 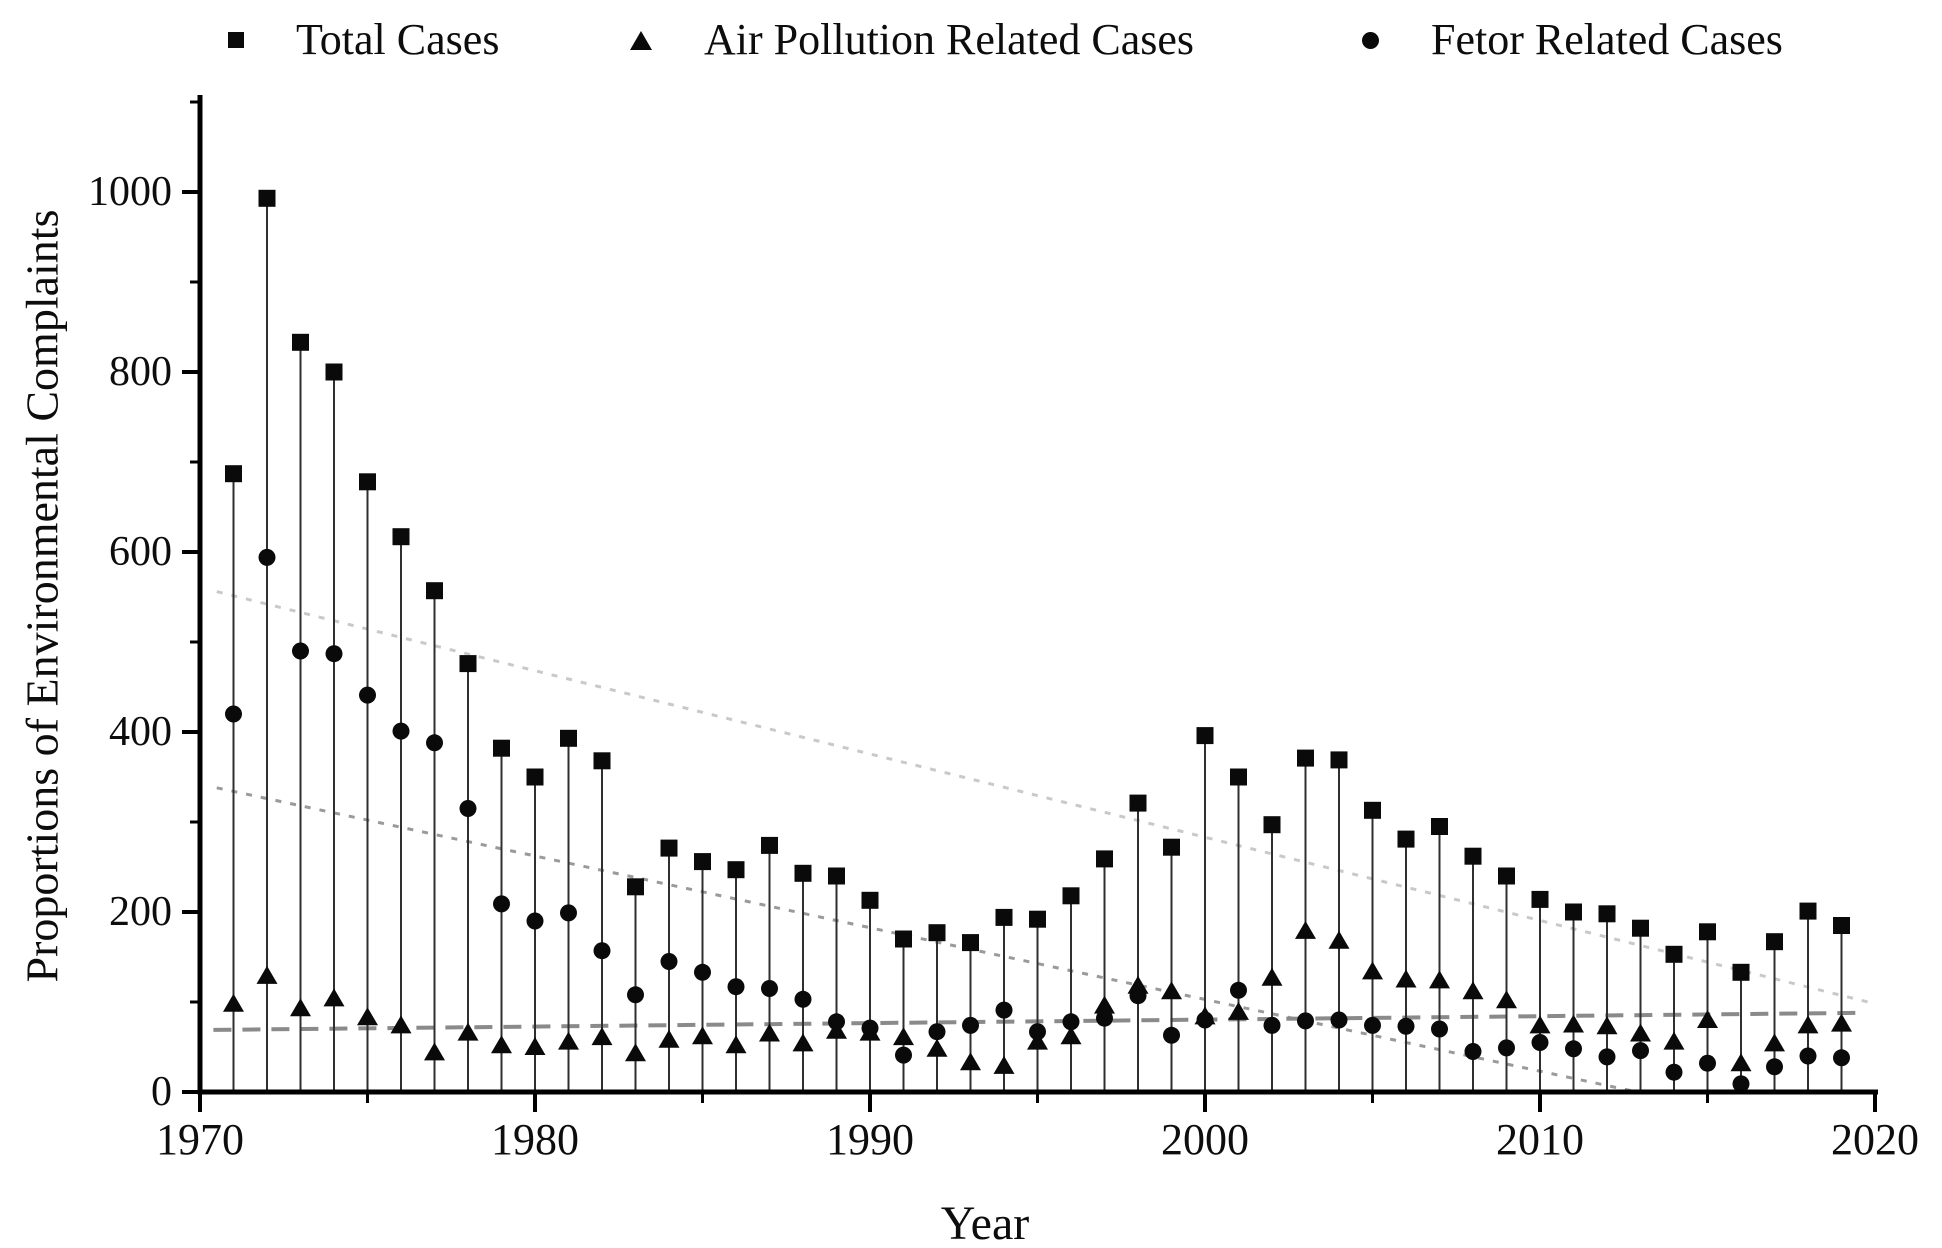 I want to click on marker-total-2003, so click(x=1305, y=758).